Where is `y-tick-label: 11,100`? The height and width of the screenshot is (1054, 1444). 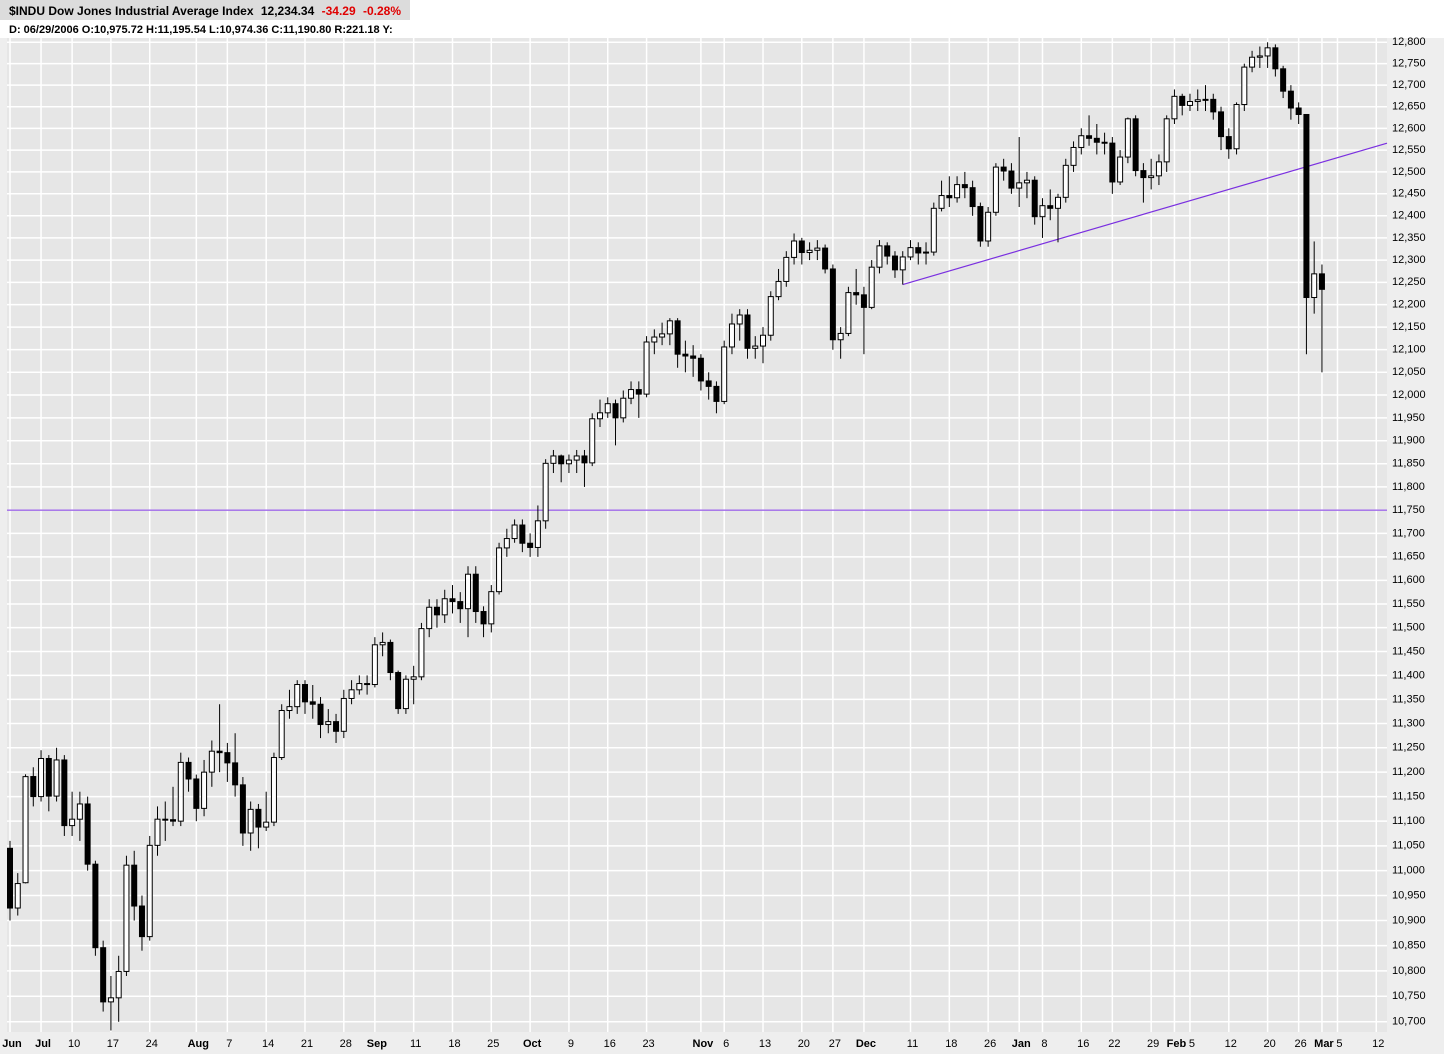 y-tick-label: 11,100 is located at coordinates (1408, 821).